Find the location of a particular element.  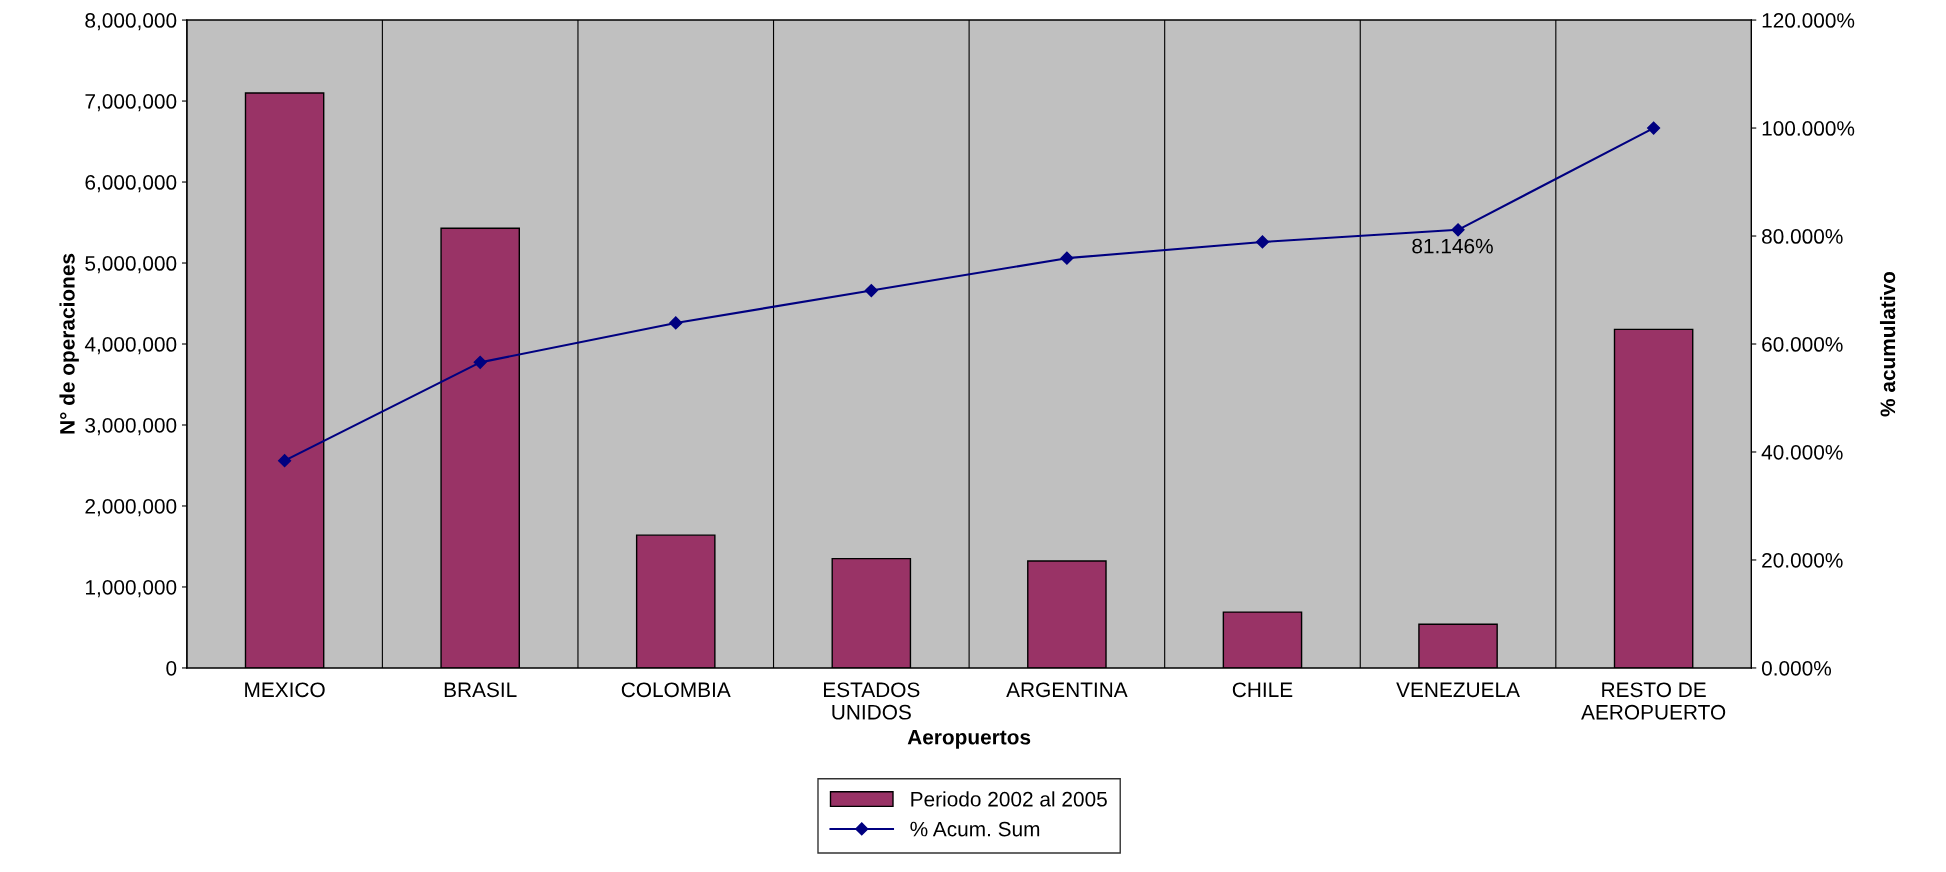

y-tick-label: 5,000,000 is located at coordinates (131, 265).